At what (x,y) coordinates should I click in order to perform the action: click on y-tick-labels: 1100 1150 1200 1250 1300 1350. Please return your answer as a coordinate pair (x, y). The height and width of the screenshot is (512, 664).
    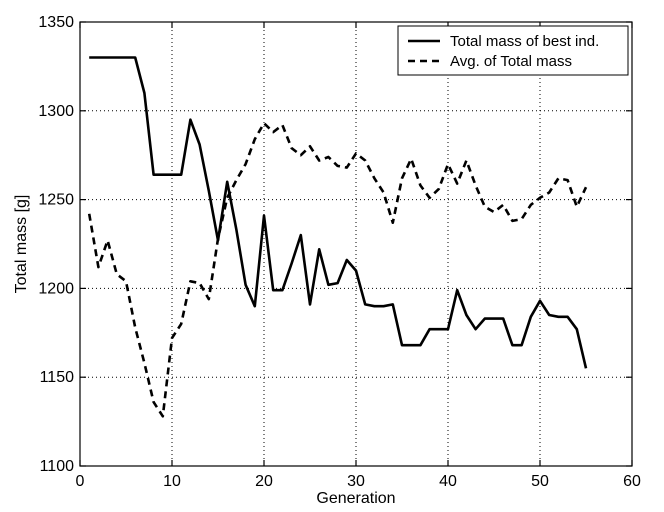
    Looking at the image, I should click on (56, 244).